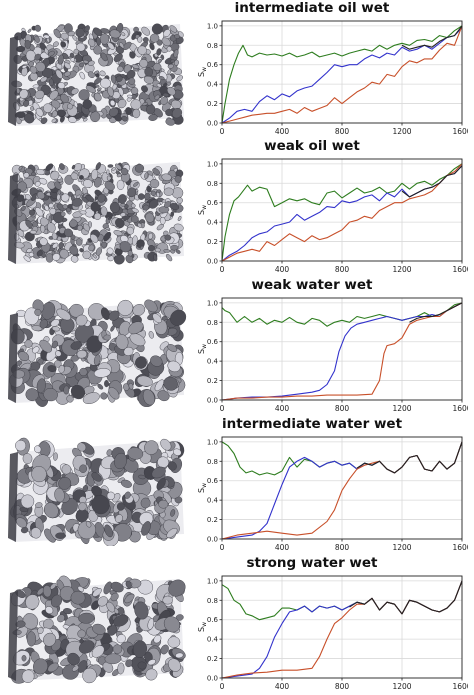 The width and height of the screenshot is (474, 695). Describe the element at coordinates (312, 285) in the screenshot. I see `chart-title: weak water wet` at that location.